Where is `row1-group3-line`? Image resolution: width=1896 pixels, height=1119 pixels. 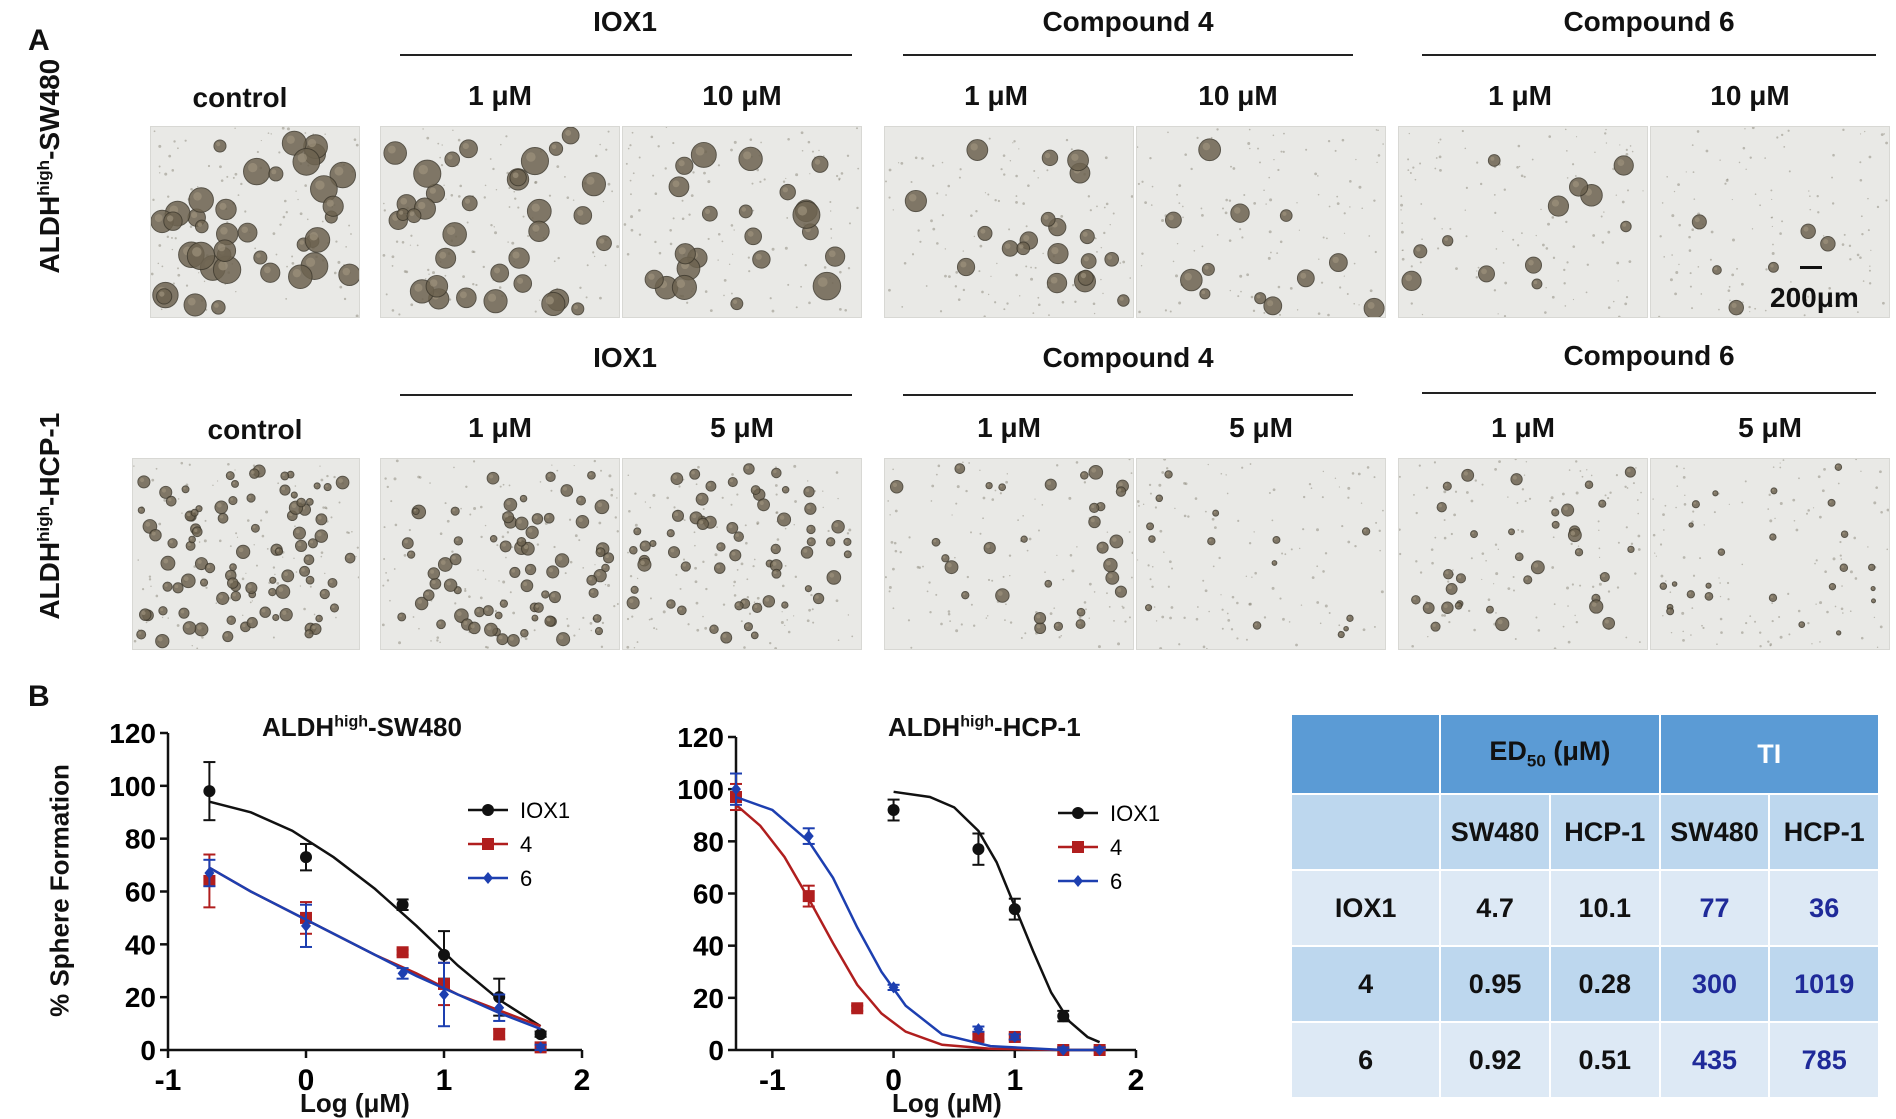
row1-group3-line is located at coordinates (1649, 55).